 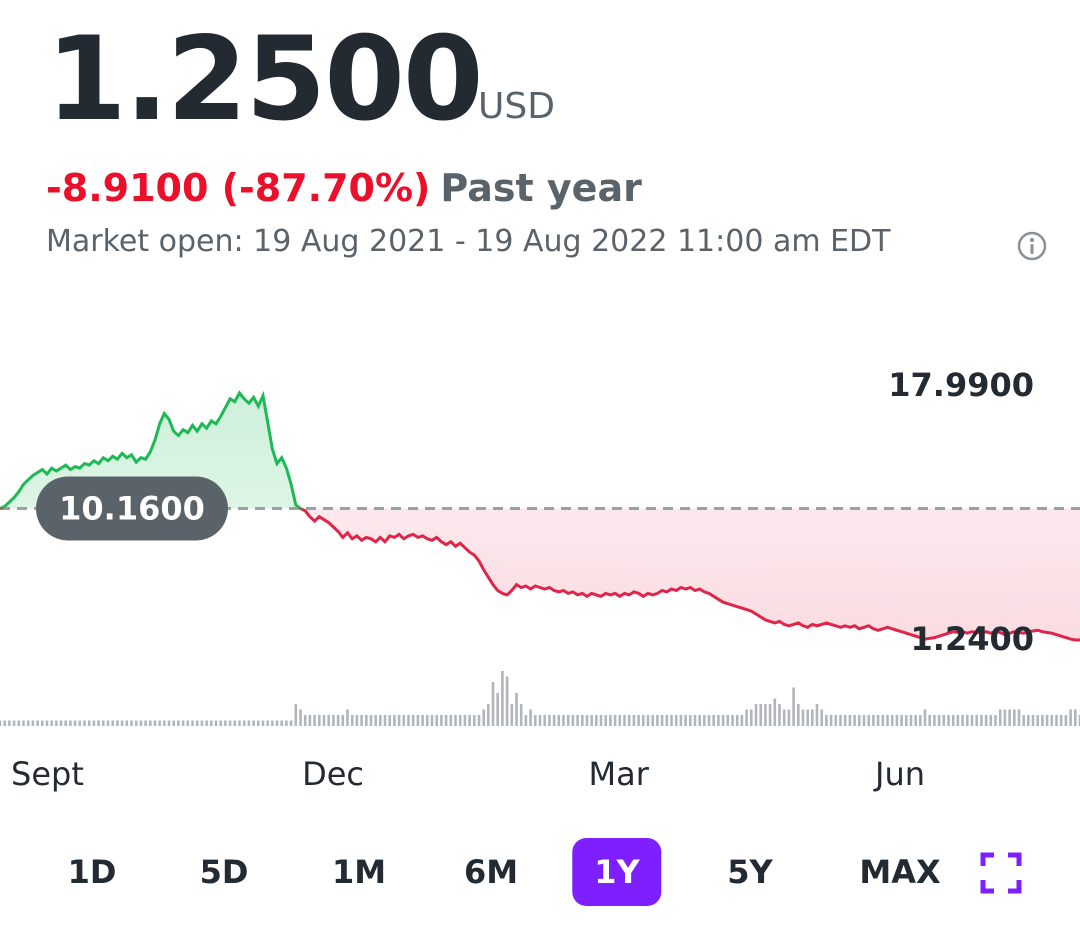 What do you see at coordinates (617, 872) in the screenshot?
I see `range-button-1y: 1Y` at bounding box center [617, 872].